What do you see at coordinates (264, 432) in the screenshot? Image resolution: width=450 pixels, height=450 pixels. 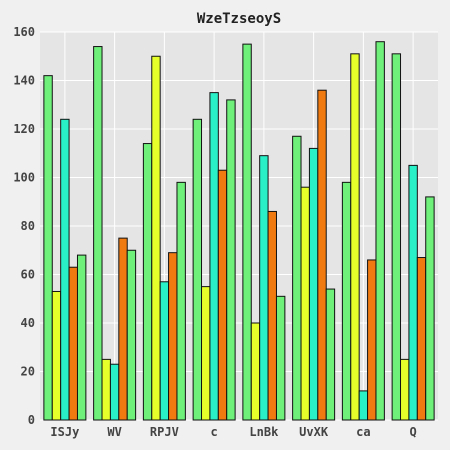 I see `x-tick-label: LnBk` at bounding box center [264, 432].